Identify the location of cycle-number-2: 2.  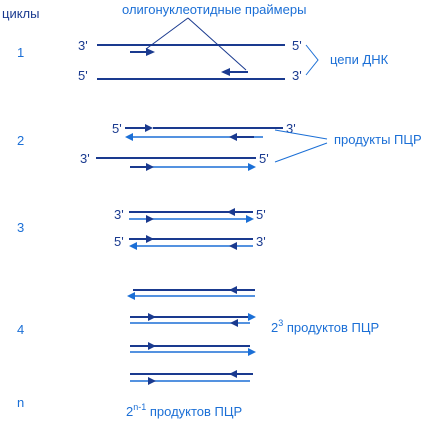
(20, 140).